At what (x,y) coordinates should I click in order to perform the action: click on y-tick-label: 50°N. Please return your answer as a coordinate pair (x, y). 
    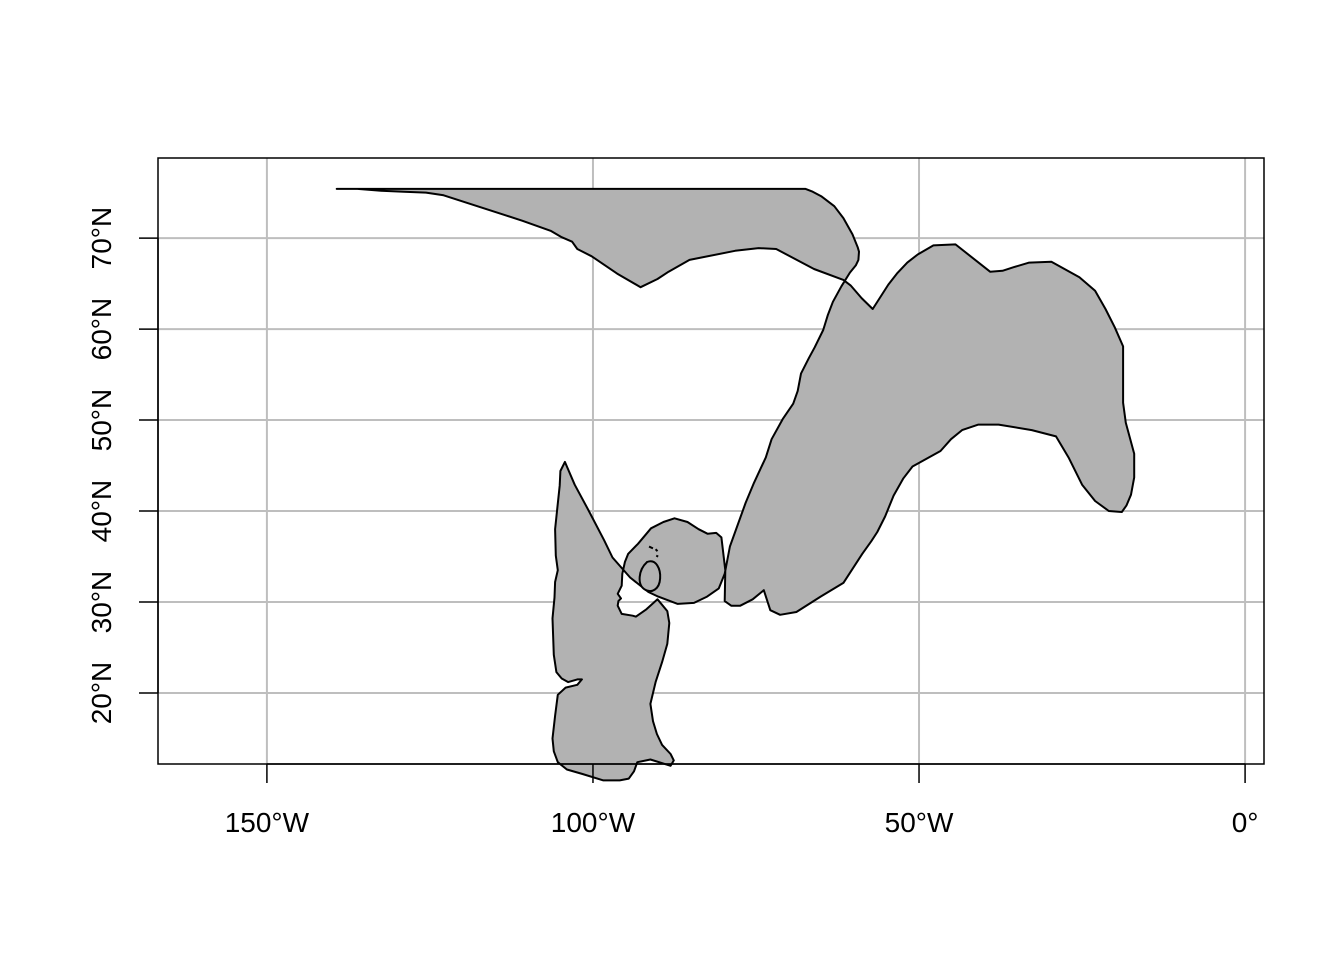
    Looking at the image, I should click on (101, 420).